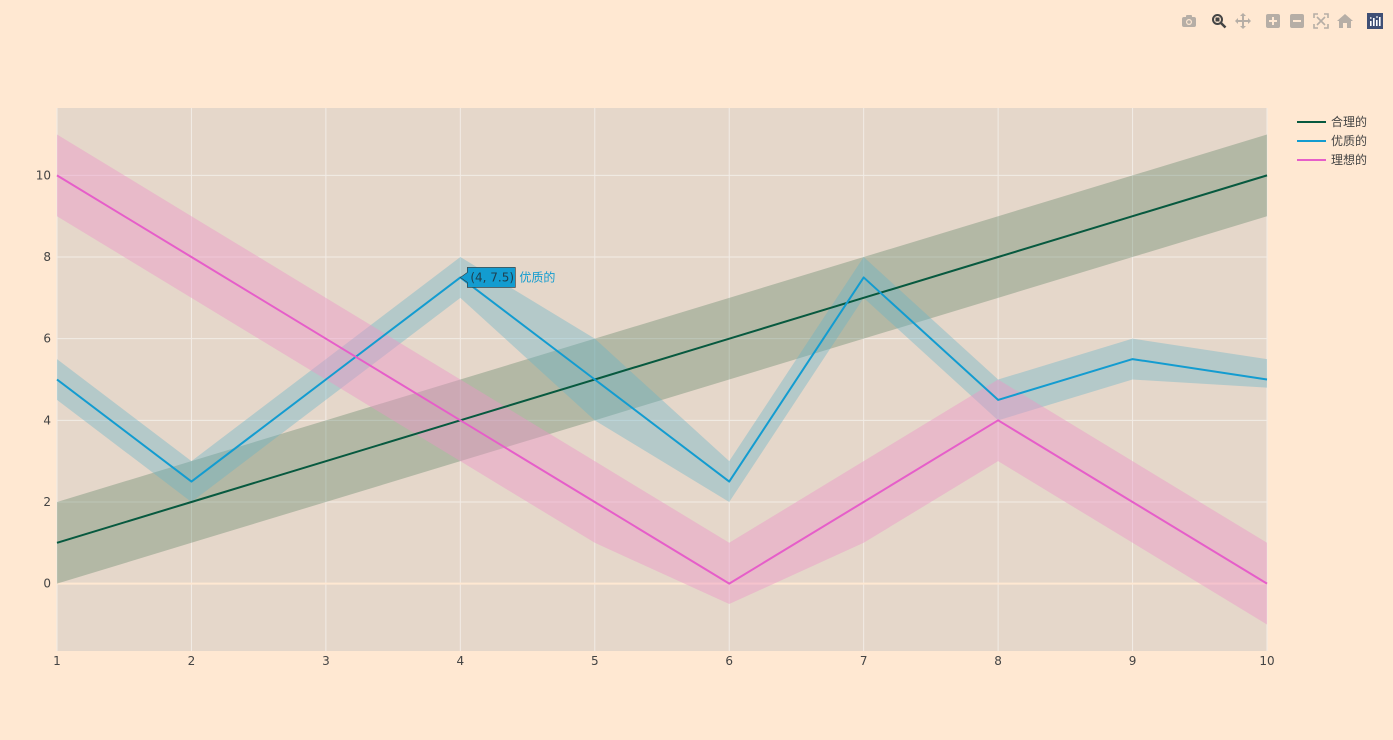  I want to click on legend-label: 理想的, so click(1349, 159).